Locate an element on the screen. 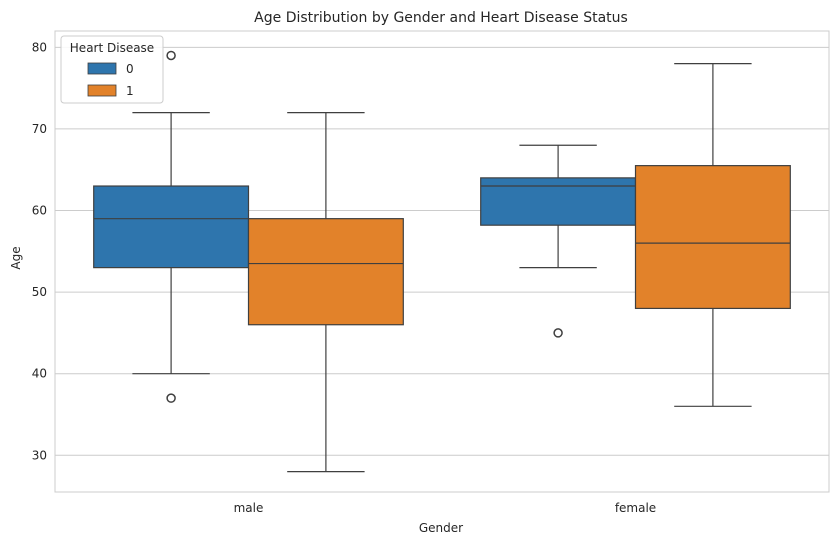 The width and height of the screenshot is (839, 549). legend-label-1: 1 is located at coordinates (130, 91).